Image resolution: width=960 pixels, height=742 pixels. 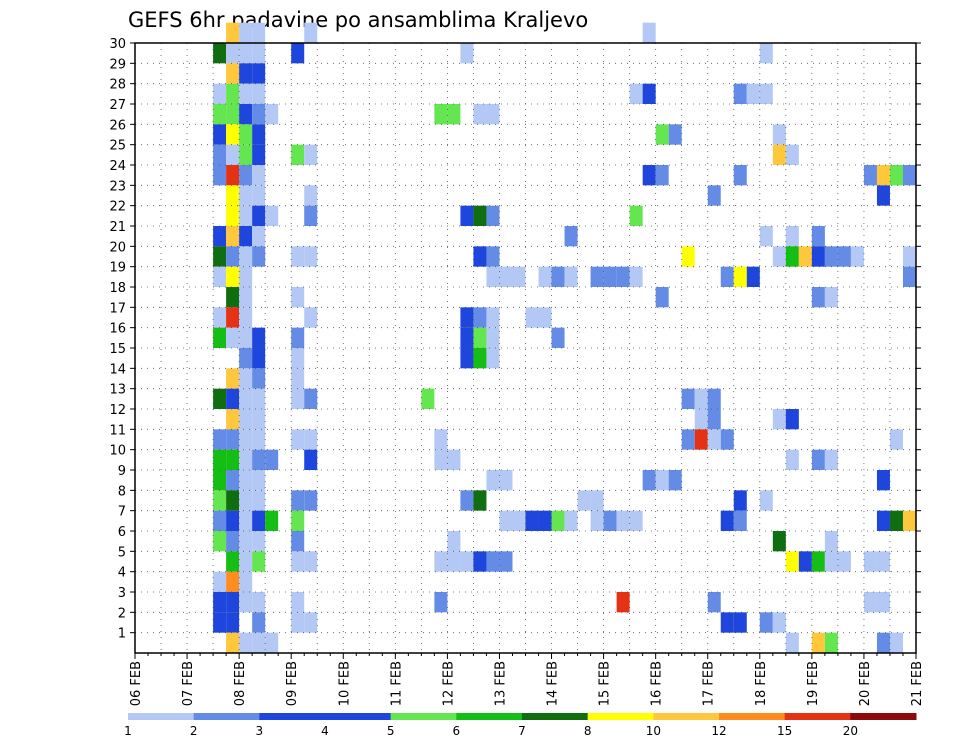 I want to click on heatmap-cell-m27-t46, so click(x=740, y=93).